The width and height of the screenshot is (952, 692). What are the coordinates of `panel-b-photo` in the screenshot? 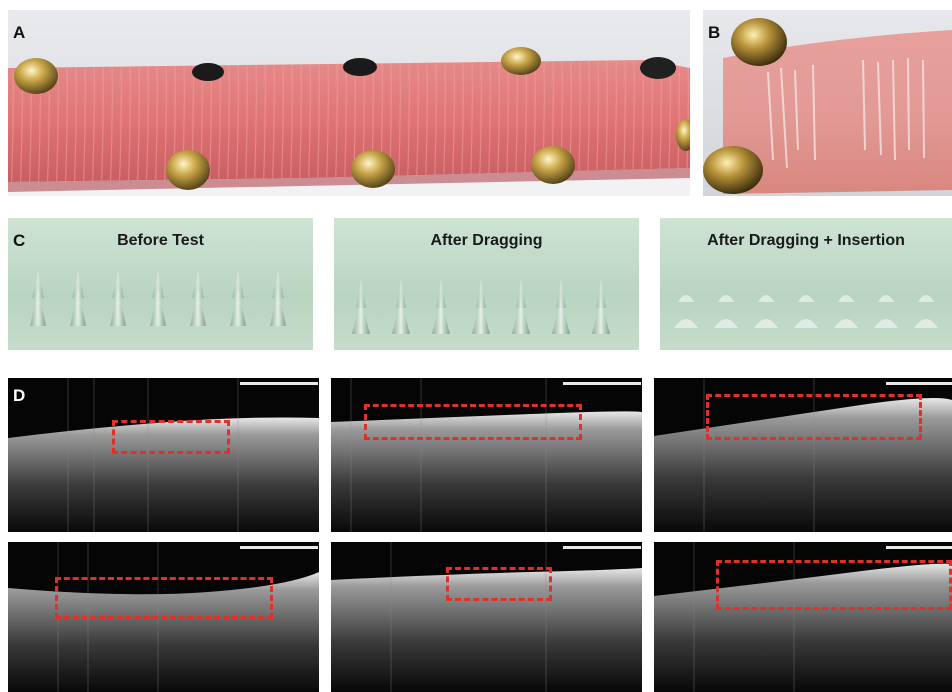 It's located at (827, 103).